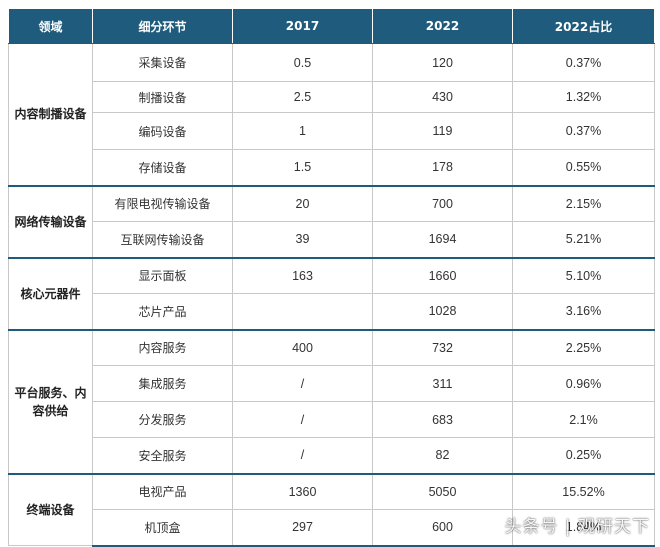 The image size is (660, 547). What do you see at coordinates (302, 347) in the screenshot?
I see `value-2017-cell: 400` at bounding box center [302, 347].